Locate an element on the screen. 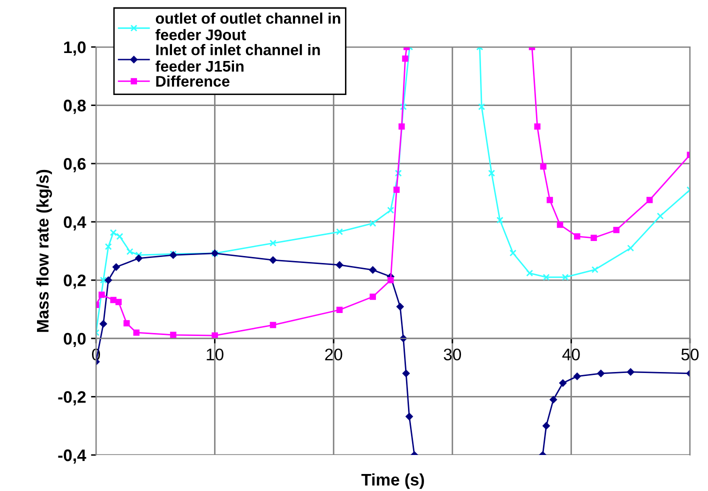  legend-label: Inlet of inlet channel in feeder J15in is located at coordinates (238, 58).